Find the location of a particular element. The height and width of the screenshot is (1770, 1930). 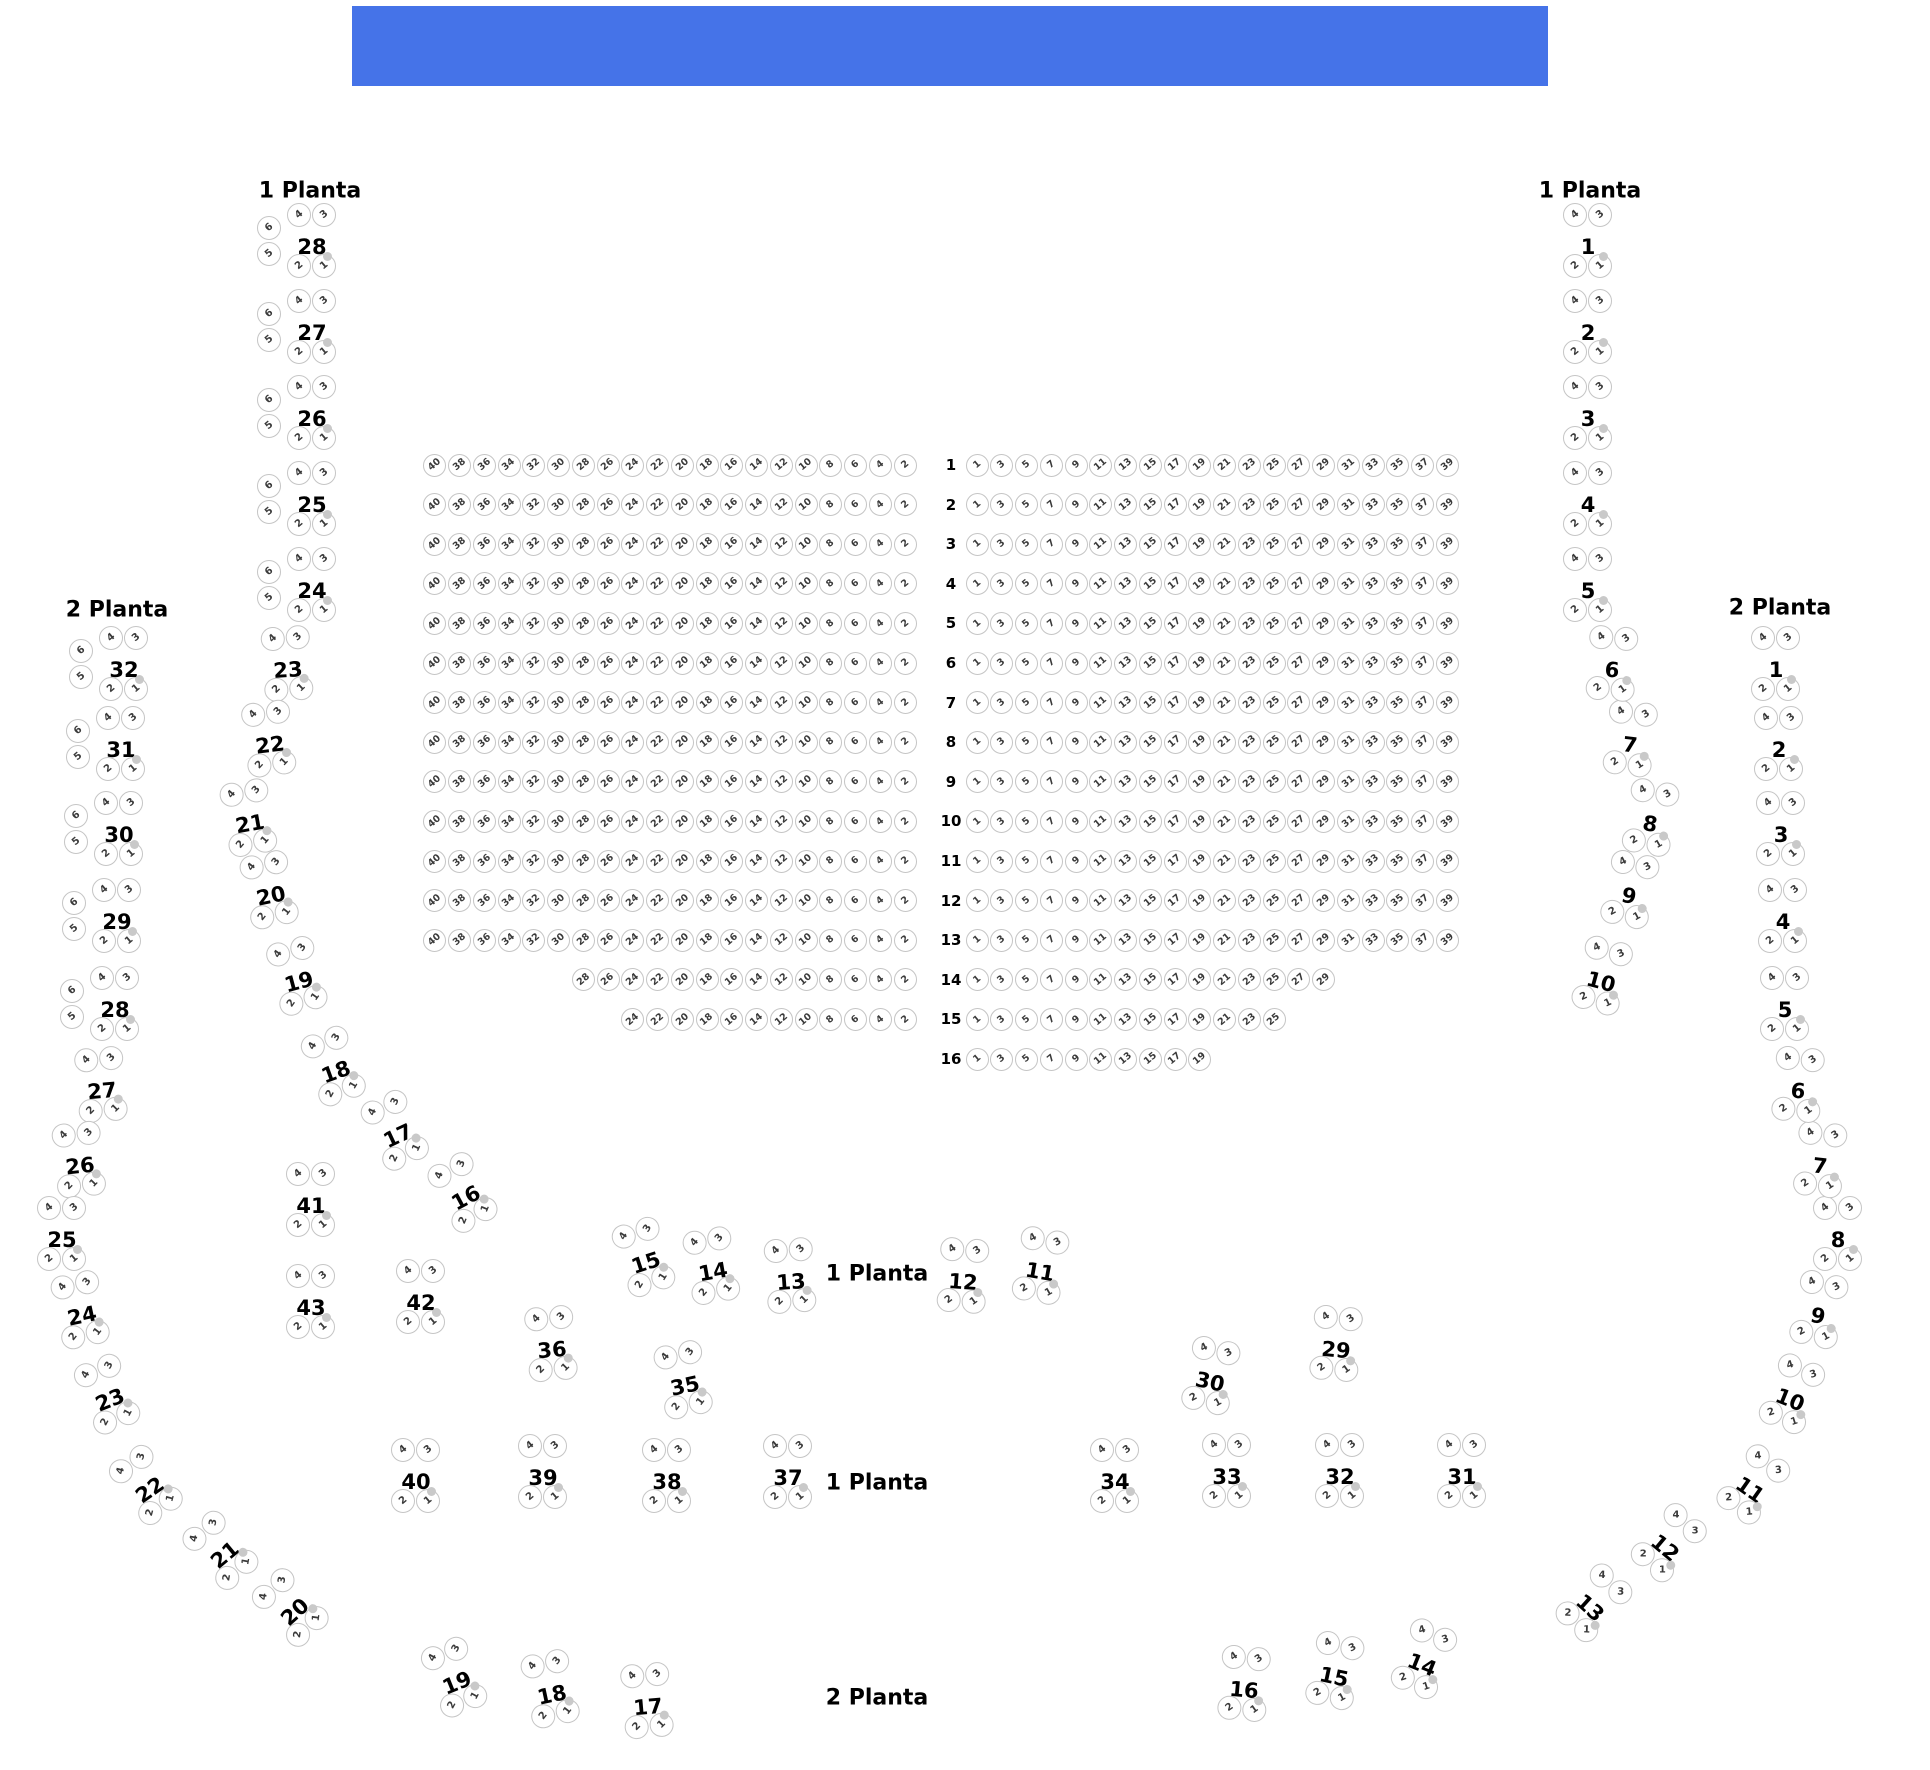

seat: 37 is located at coordinates (1422, 544).